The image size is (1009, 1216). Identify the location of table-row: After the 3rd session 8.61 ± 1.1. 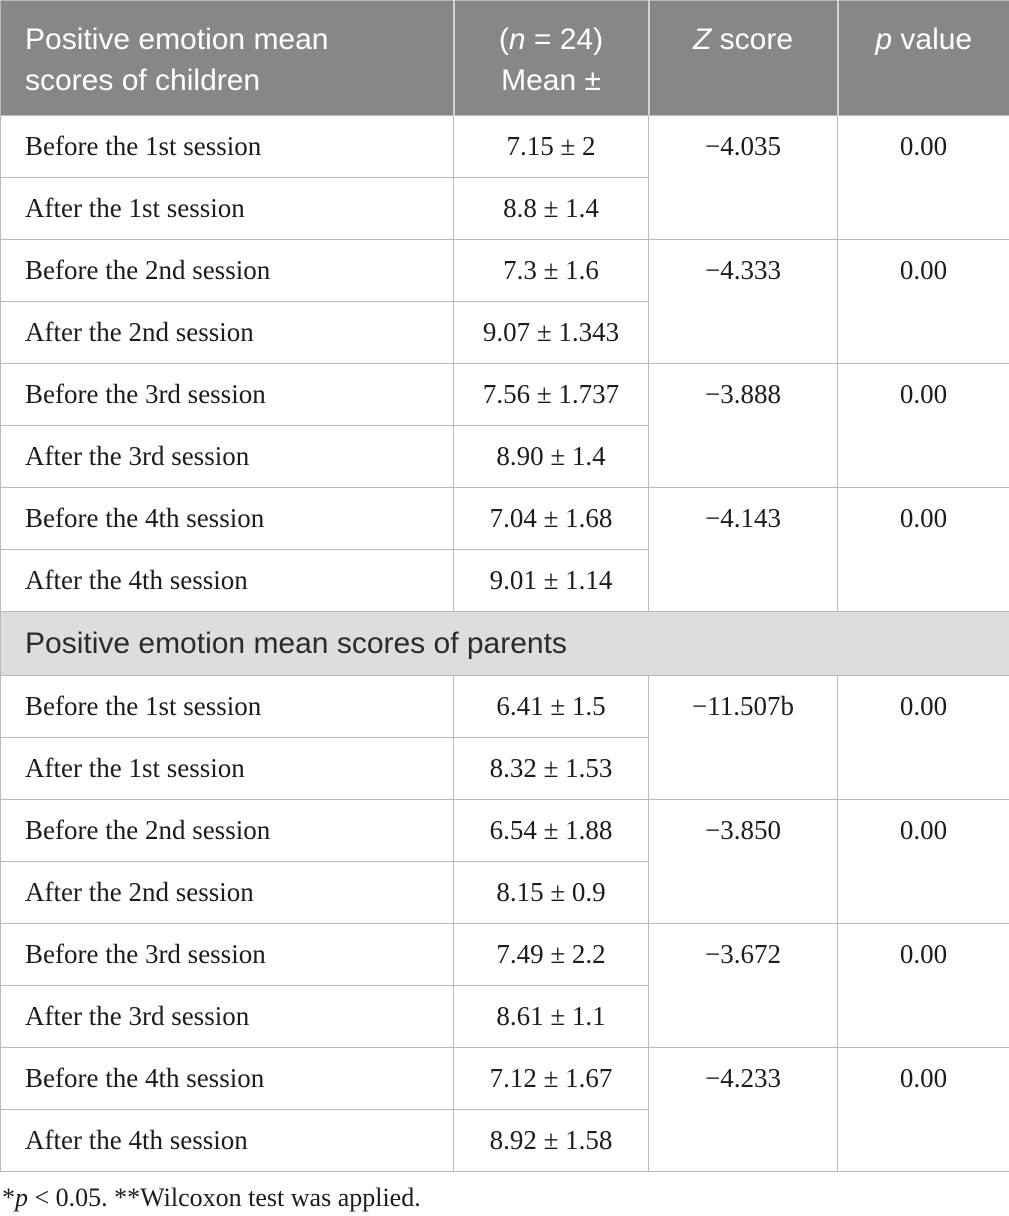
(504, 1016).